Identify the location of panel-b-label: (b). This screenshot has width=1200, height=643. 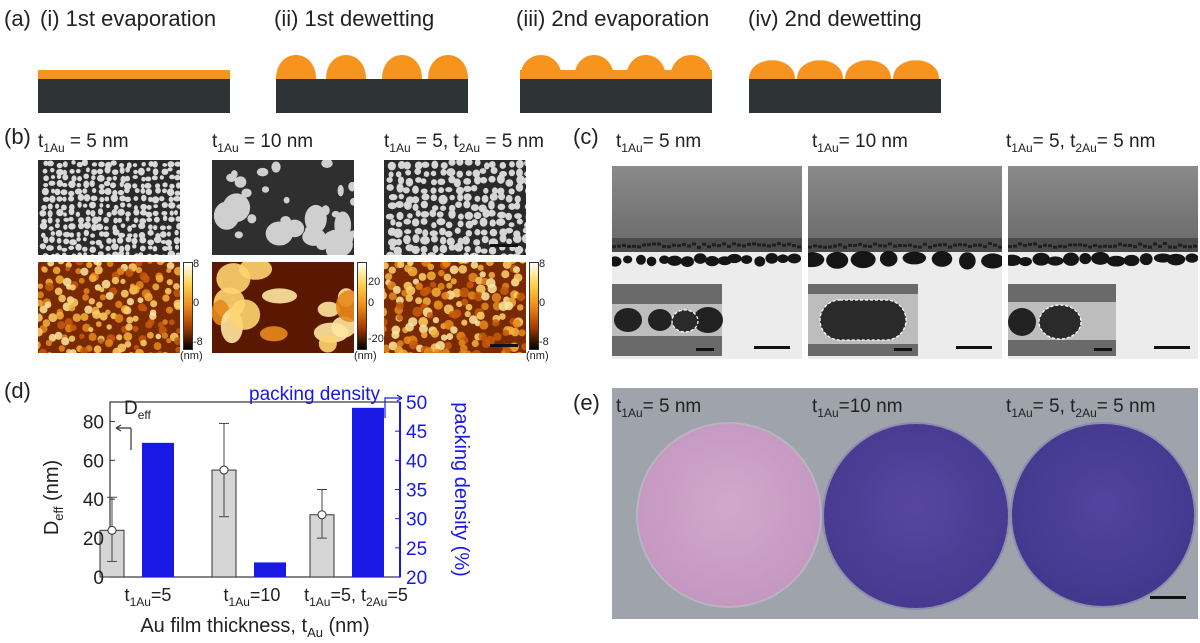
(17, 136).